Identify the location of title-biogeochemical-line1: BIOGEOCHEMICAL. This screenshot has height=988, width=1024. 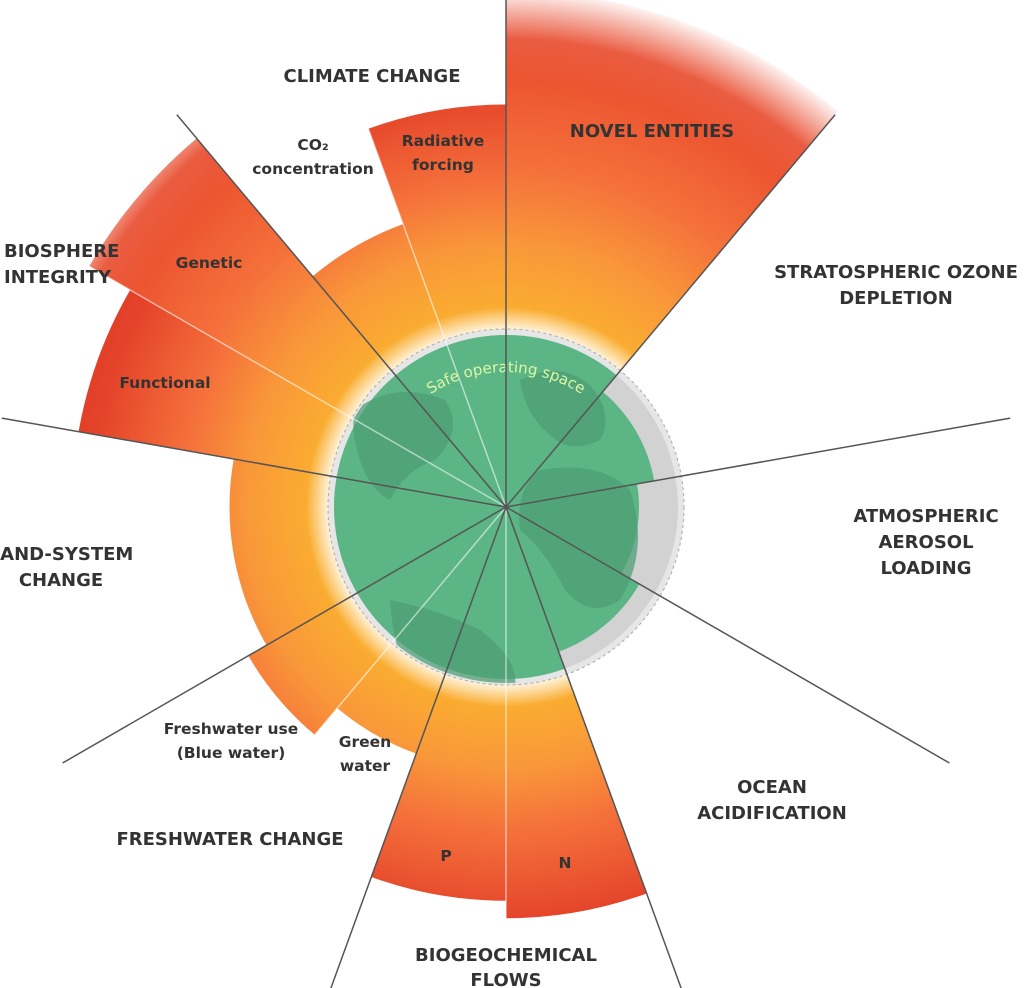
(506, 955).